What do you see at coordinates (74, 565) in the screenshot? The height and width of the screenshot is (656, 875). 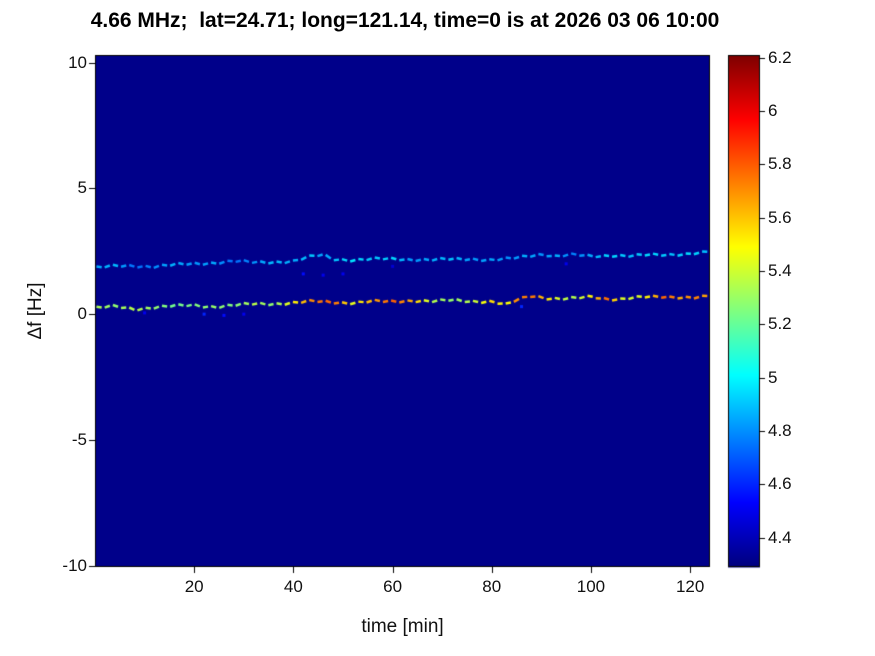 I see `y-tick-label: -10` at bounding box center [74, 565].